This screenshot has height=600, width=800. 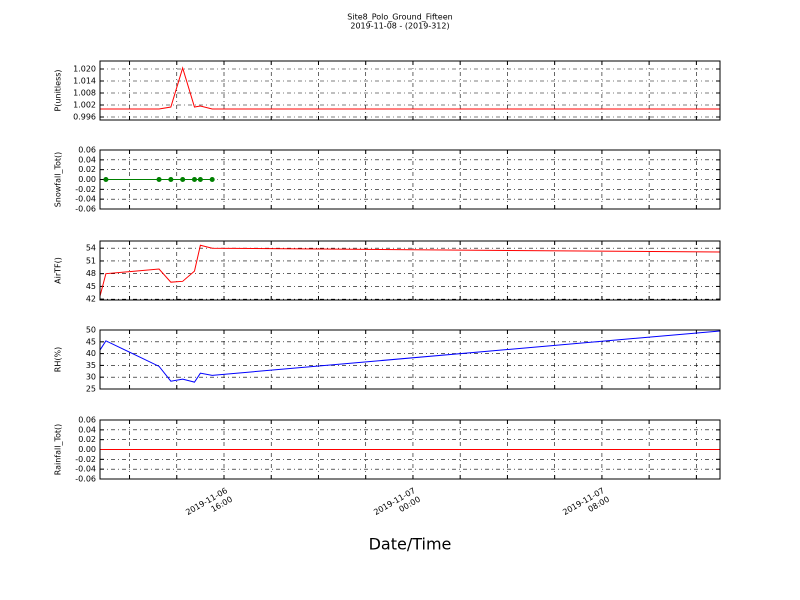 What do you see at coordinates (399, 17) in the screenshot?
I see `chart-title: Site8_Polo_Ground_Fifteen` at bounding box center [399, 17].